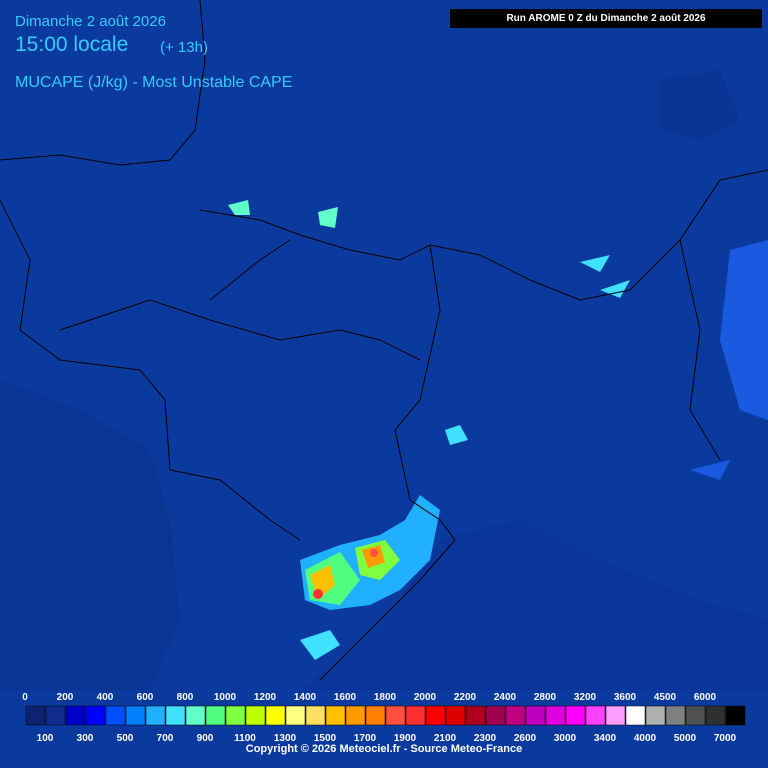  Describe the element at coordinates (665, 697) in the screenshot. I see `scale-label: 4500` at that location.